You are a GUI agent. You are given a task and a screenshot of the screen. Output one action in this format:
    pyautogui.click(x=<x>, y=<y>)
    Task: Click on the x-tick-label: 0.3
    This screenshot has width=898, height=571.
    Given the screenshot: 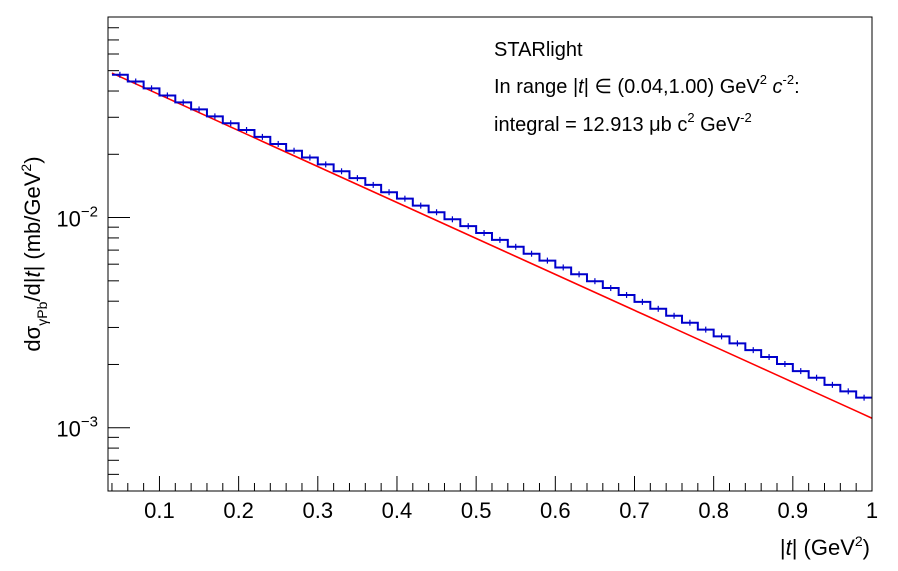 What is the action you would take?
    pyautogui.click(x=318, y=510)
    